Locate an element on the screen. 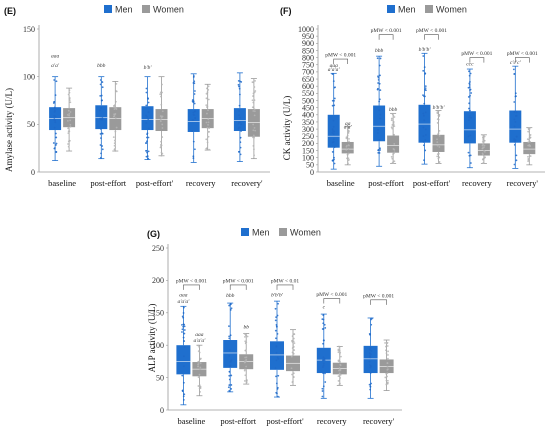 The image size is (550, 444). legend-label-men: Men is located at coordinates (407, 10).